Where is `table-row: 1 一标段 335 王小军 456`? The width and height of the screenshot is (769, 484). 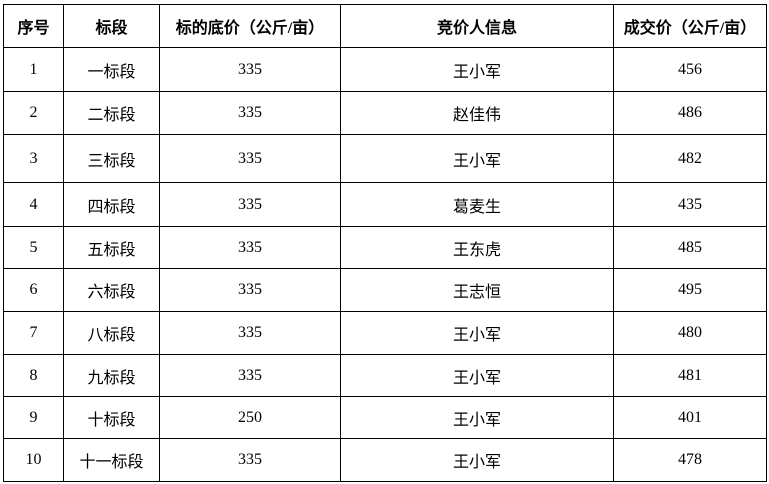 table-row: 1 一标段 335 王小军 456 is located at coordinates (385, 69).